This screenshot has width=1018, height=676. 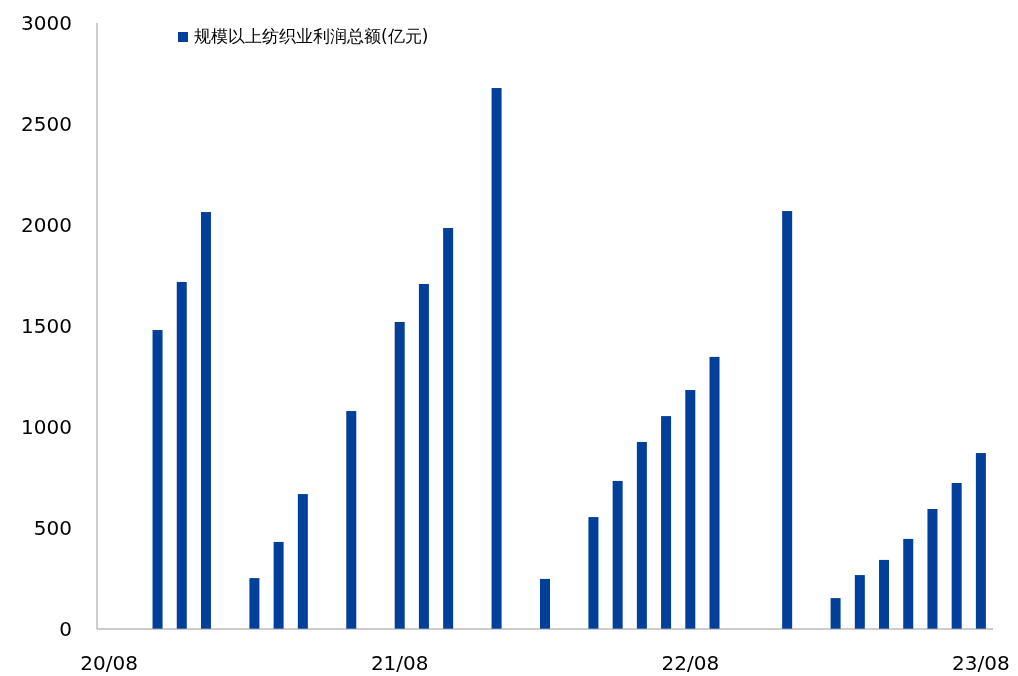 What do you see at coordinates (981, 663) in the screenshot?
I see `x-tick-label: 23/08` at bounding box center [981, 663].